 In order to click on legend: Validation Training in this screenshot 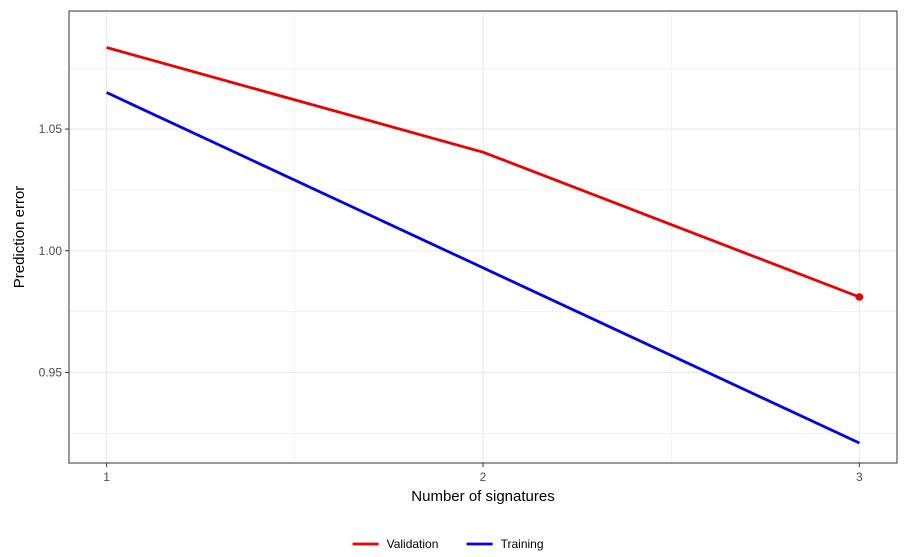, I will do `click(448, 544)`.